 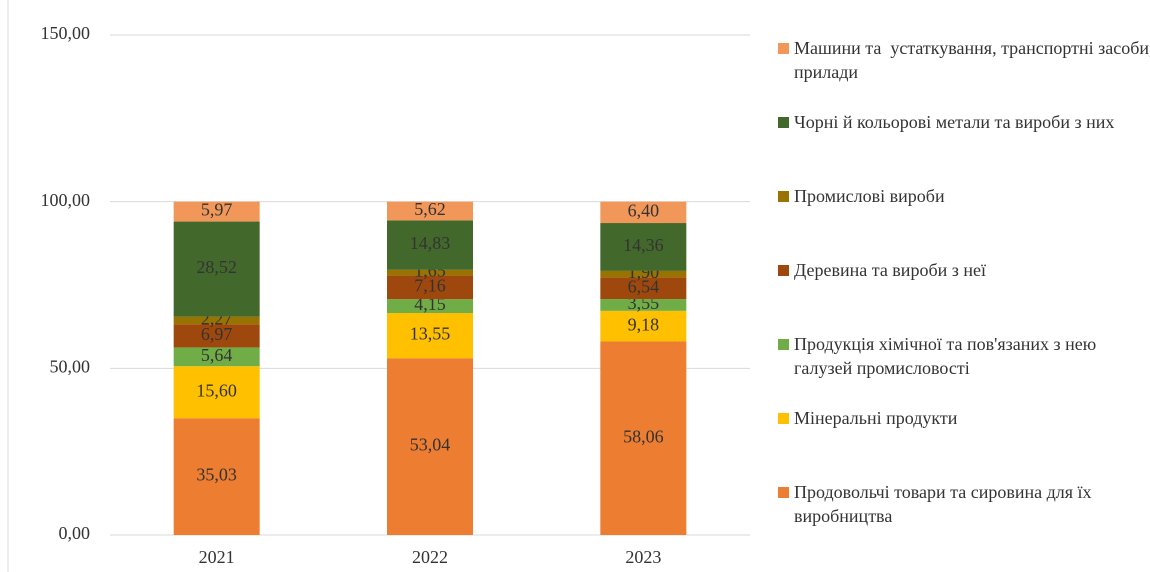 What do you see at coordinates (643, 557) in the screenshot?
I see `x-tick-label: 2023` at bounding box center [643, 557].